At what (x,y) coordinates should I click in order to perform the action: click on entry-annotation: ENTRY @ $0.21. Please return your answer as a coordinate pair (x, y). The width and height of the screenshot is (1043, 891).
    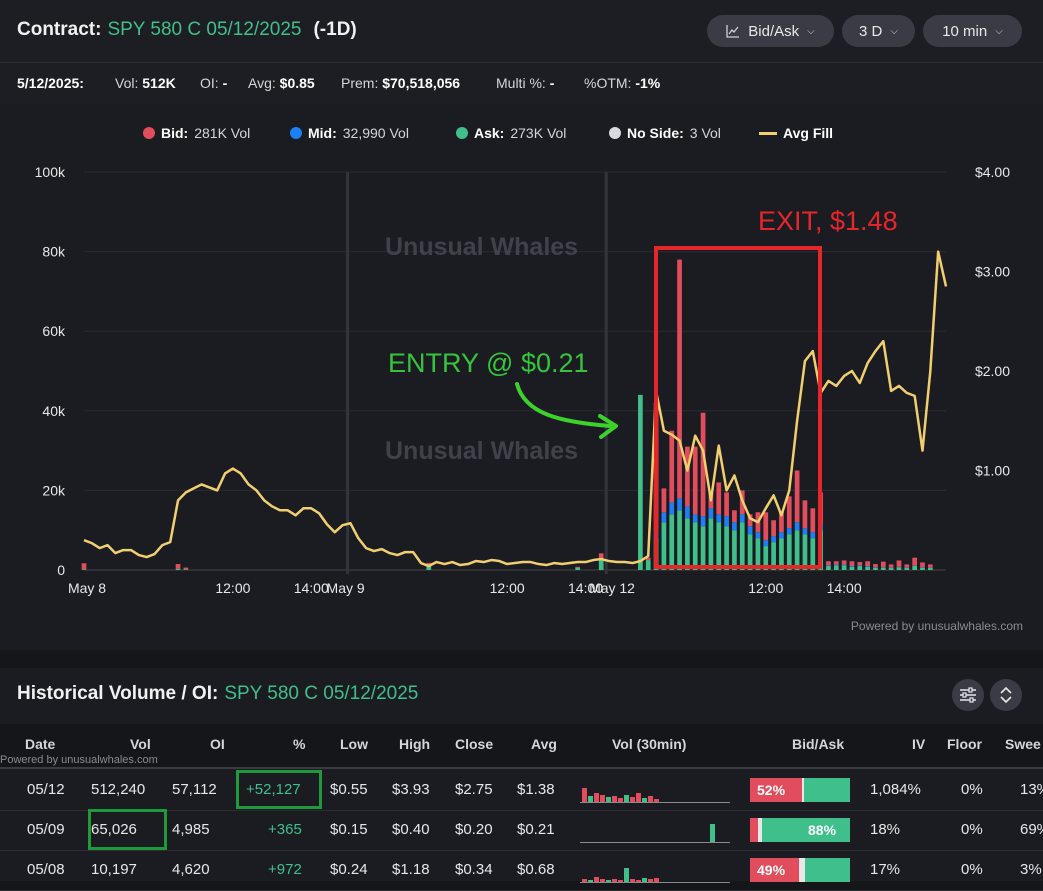
    Looking at the image, I should click on (488, 363).